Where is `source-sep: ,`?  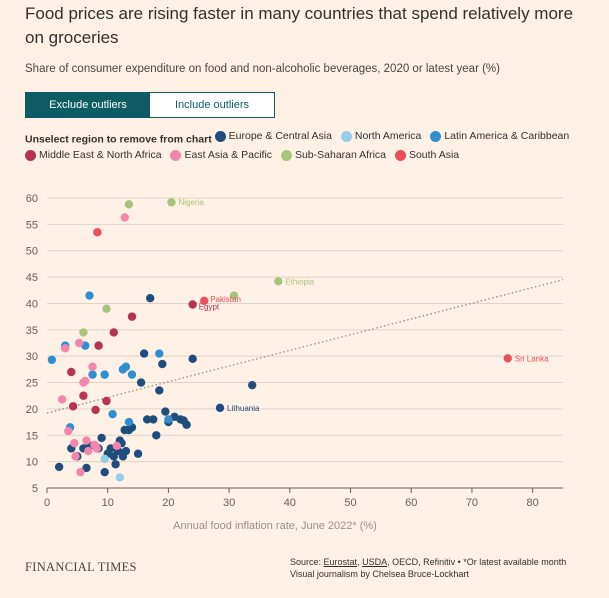 source-sep: , is located at coordinates (360, 562).